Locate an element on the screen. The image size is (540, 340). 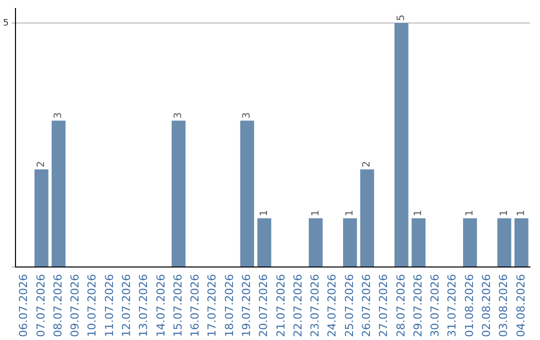
x-tick-label: 18.07.2026 is located at coordinates (229, 306).